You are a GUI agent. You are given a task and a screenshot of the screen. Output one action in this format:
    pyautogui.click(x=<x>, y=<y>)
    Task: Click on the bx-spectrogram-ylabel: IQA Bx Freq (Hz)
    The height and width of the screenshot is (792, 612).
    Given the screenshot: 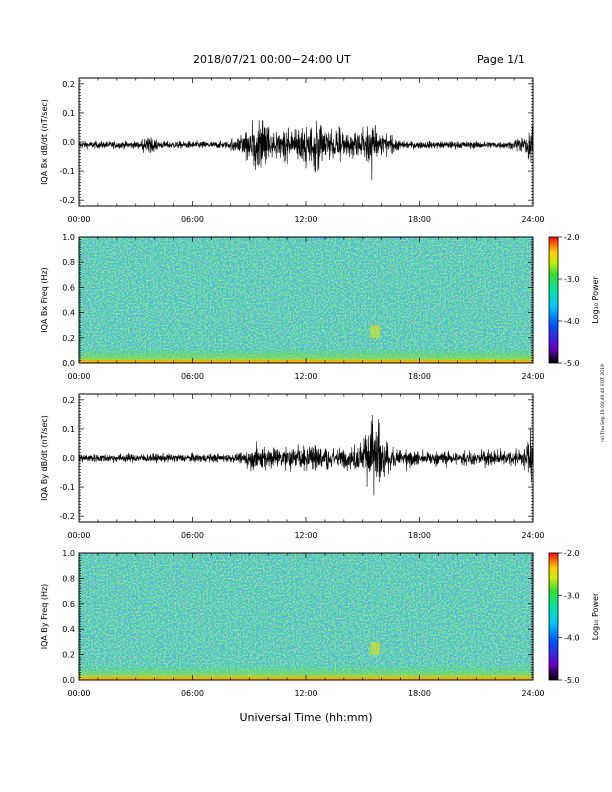 What is the action you would take?
    pyautogui.click(x=44, y=300)
    